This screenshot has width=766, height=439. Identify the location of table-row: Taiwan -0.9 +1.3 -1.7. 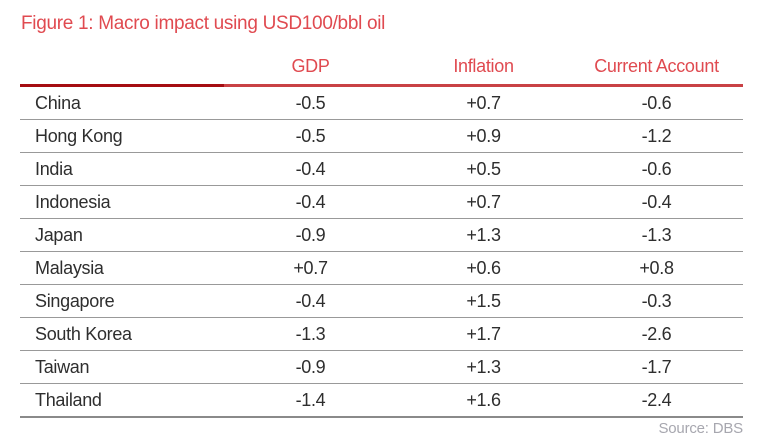
(381, 367).